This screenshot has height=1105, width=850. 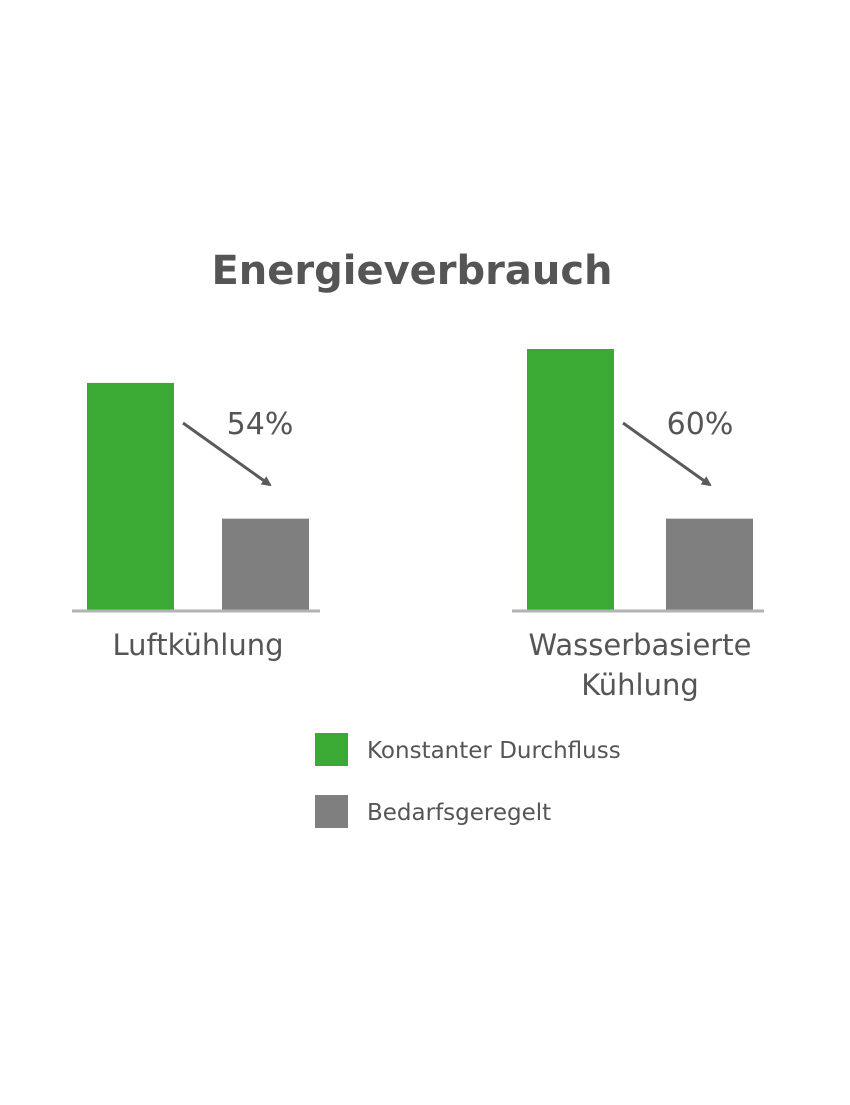 What do you see at coordinates (640, 645) in the screenshot?
I see `category-label: Wasserbasierte` at bounding box center [640, 645].